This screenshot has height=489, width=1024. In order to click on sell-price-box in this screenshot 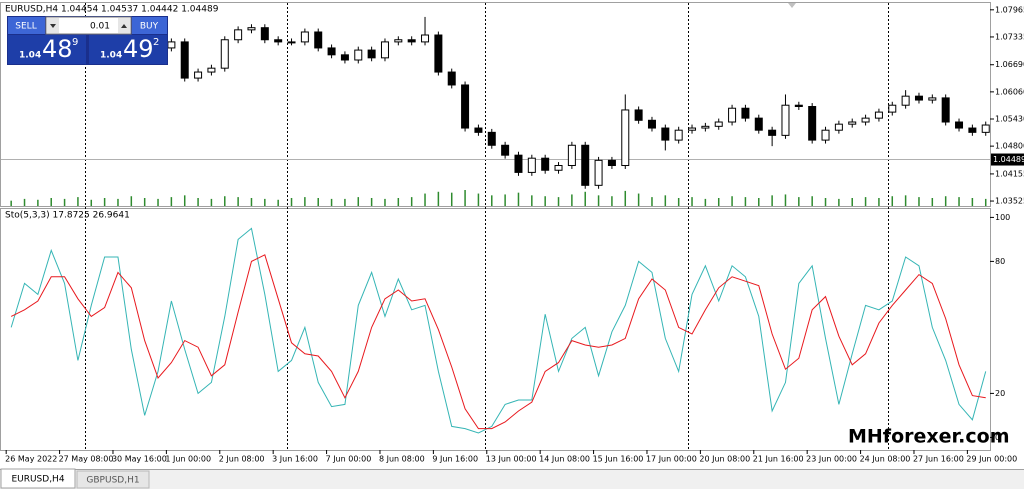, I will do `click(47, 49)`.